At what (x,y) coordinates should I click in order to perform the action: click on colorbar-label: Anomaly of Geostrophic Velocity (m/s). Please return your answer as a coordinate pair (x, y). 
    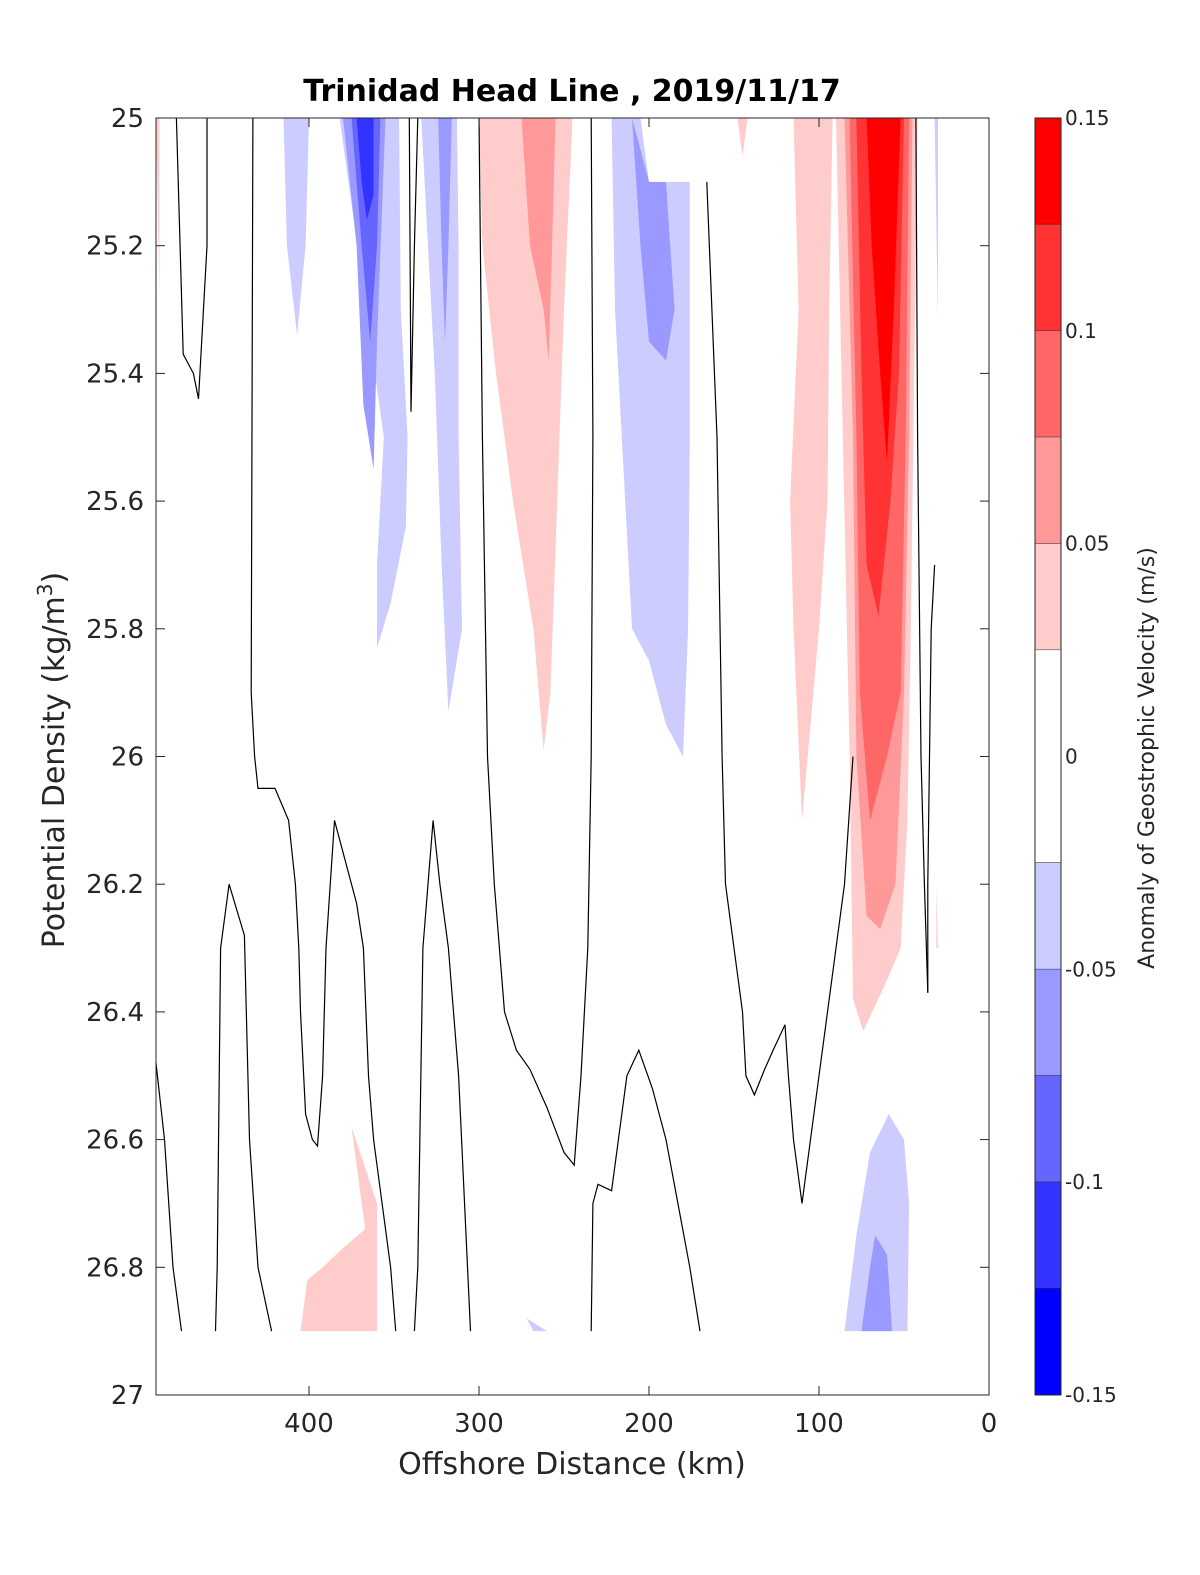
    Looking at the image, I should click on (1147, 758).